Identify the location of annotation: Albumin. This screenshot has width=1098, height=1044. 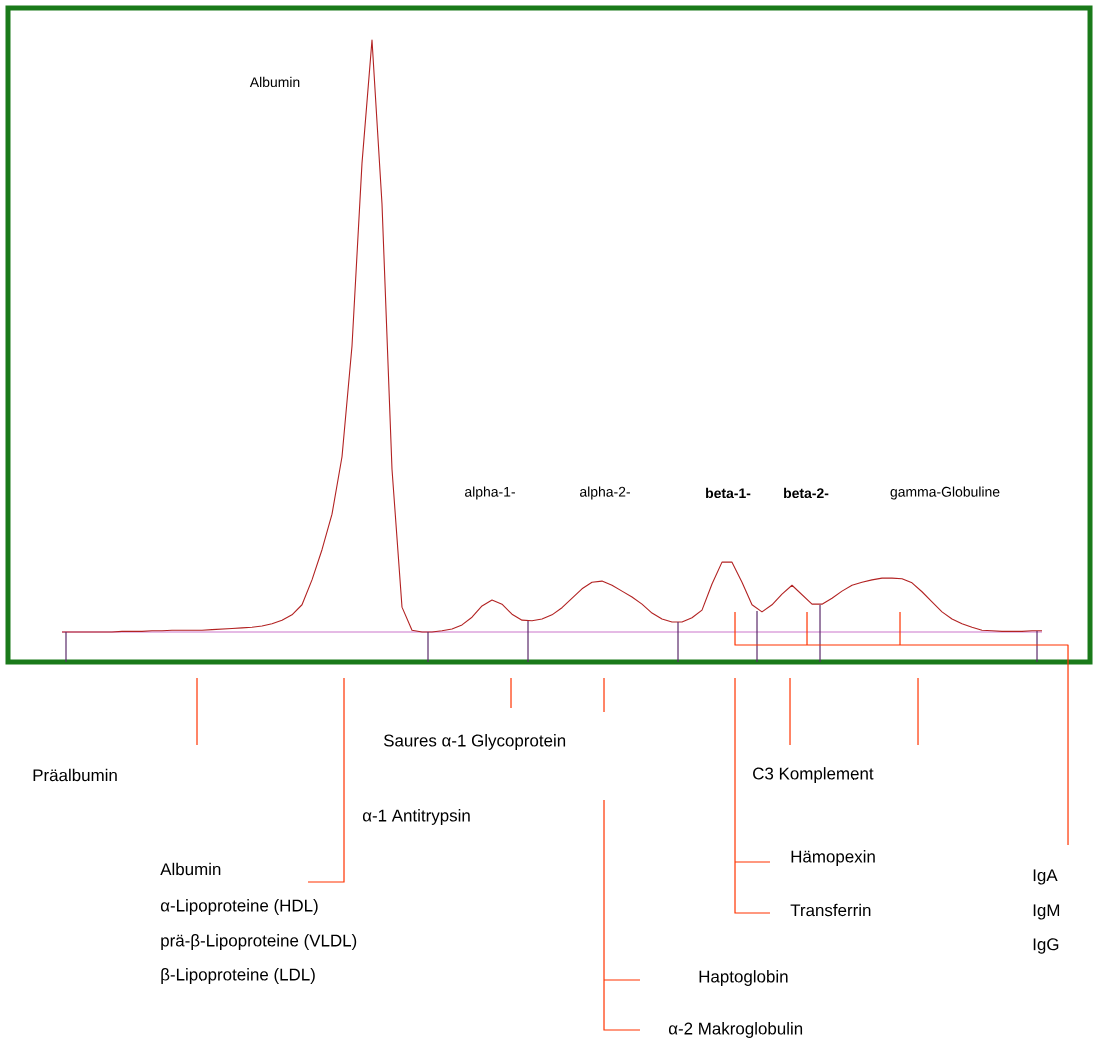
(274, 82).